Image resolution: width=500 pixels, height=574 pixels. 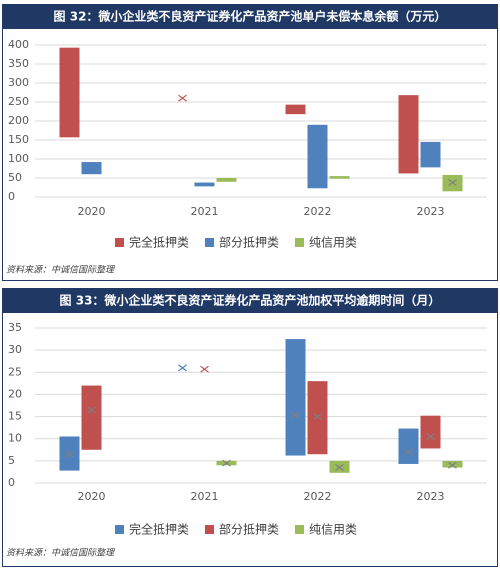 I want to click on y-tick-label: 5, so click(x=11, y=460).